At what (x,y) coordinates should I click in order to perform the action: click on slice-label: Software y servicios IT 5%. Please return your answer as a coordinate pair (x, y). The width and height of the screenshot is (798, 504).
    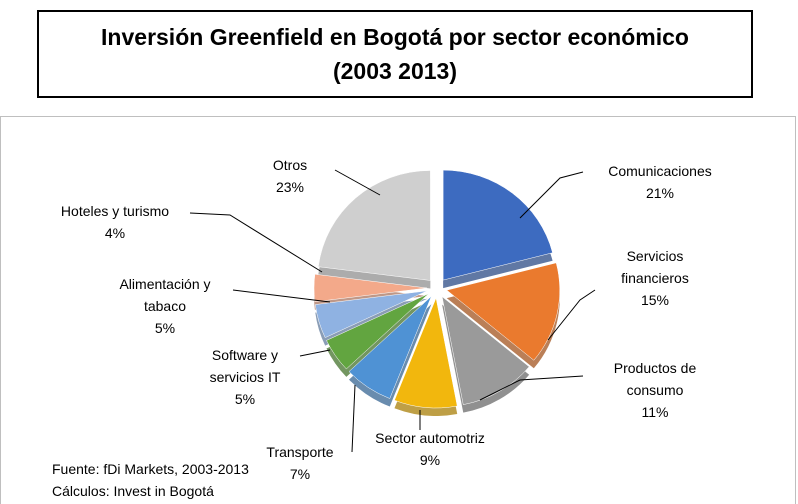
    Looking at the image, I should click on (245, 377).